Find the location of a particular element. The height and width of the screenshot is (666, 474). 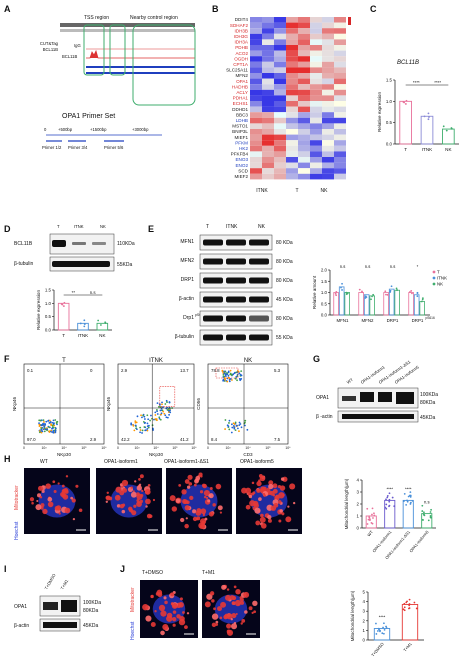

y-tick-label: 1 is located at coordinates (358, 516).